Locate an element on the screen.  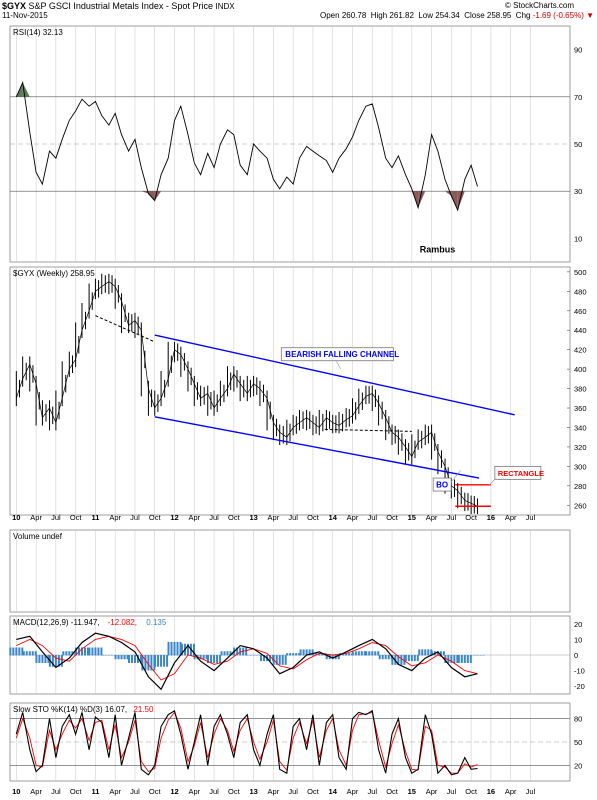
close-label: Close is located at coordinates (474, 15).